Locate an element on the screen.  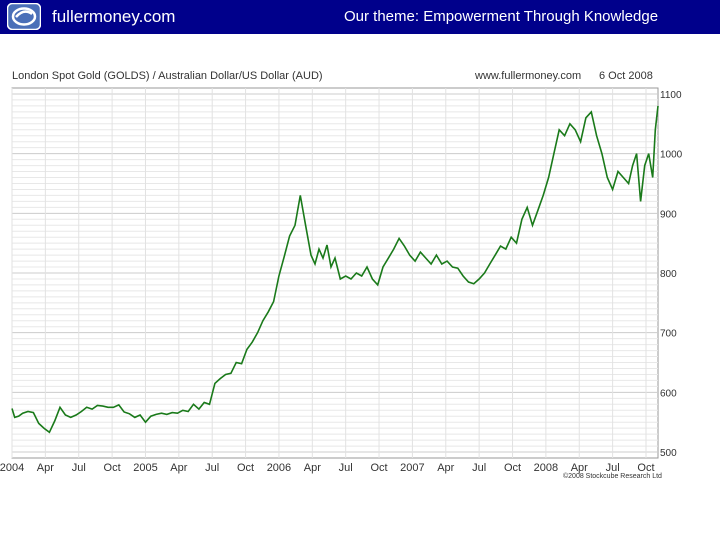
site-theme: Our theme: Empowerment Through Knowledge is located at coordinates (501, 16).